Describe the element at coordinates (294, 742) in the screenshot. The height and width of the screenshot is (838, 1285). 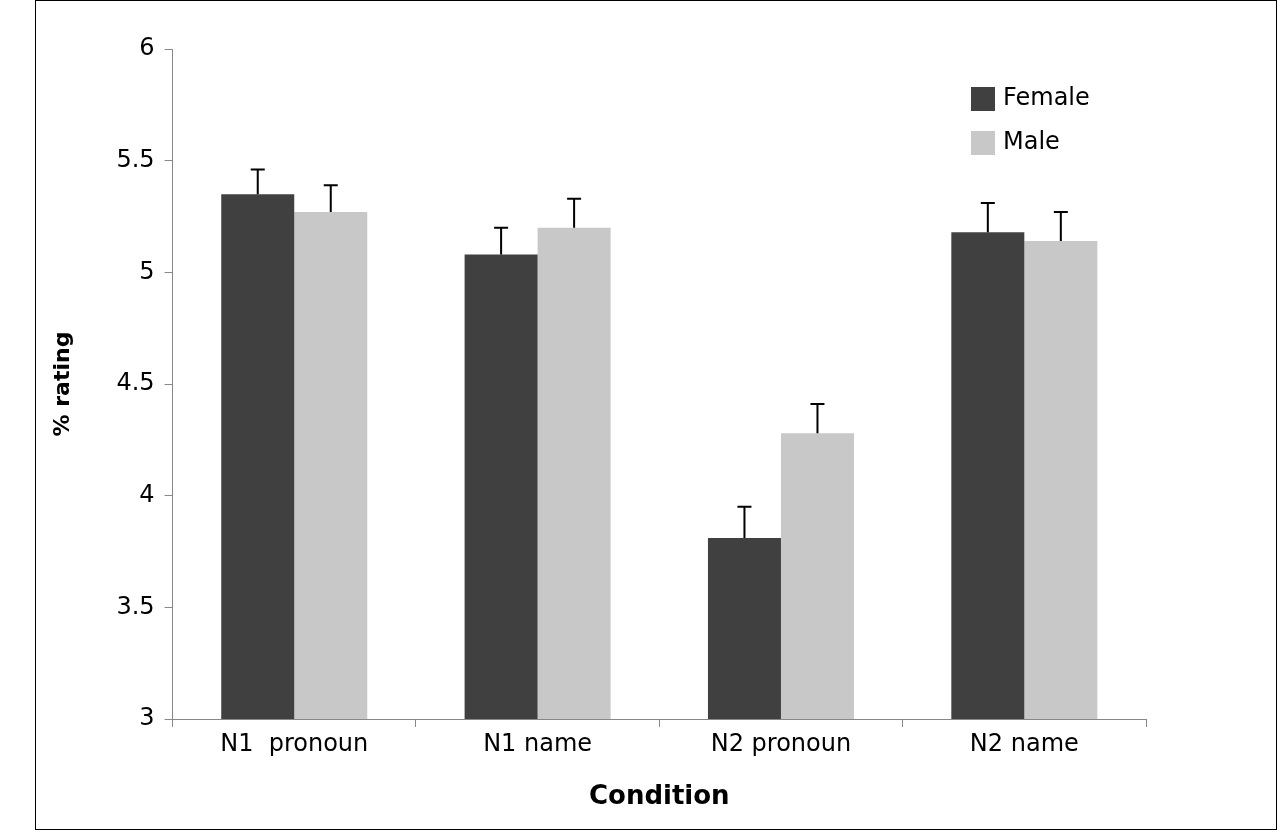
I see `x-tick-label: N1 pronoun` at that location.